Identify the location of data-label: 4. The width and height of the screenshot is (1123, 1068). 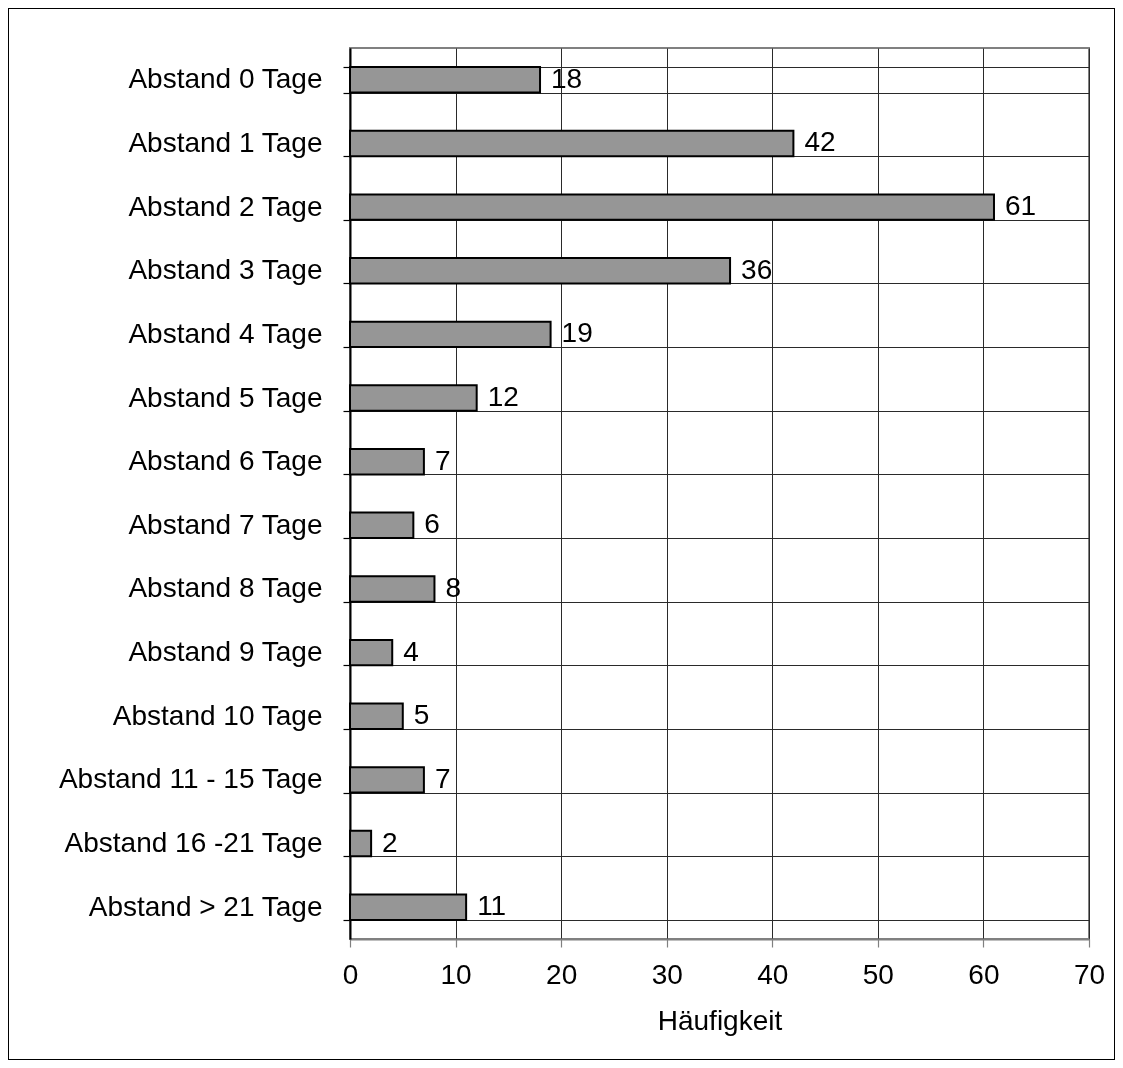
(411, 651).